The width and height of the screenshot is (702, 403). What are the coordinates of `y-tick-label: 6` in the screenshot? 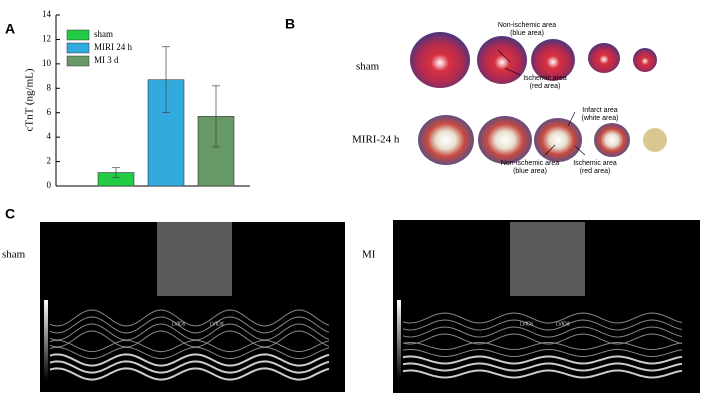 It's located at (49, 112).